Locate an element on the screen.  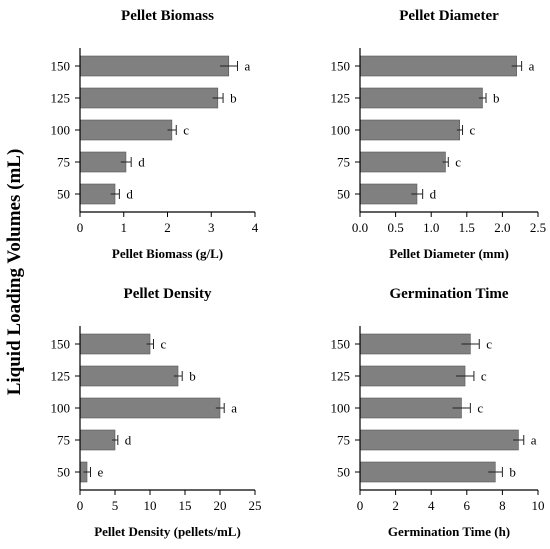
x-tick-label-1: 0.5 is located at coordinates (395, 227).